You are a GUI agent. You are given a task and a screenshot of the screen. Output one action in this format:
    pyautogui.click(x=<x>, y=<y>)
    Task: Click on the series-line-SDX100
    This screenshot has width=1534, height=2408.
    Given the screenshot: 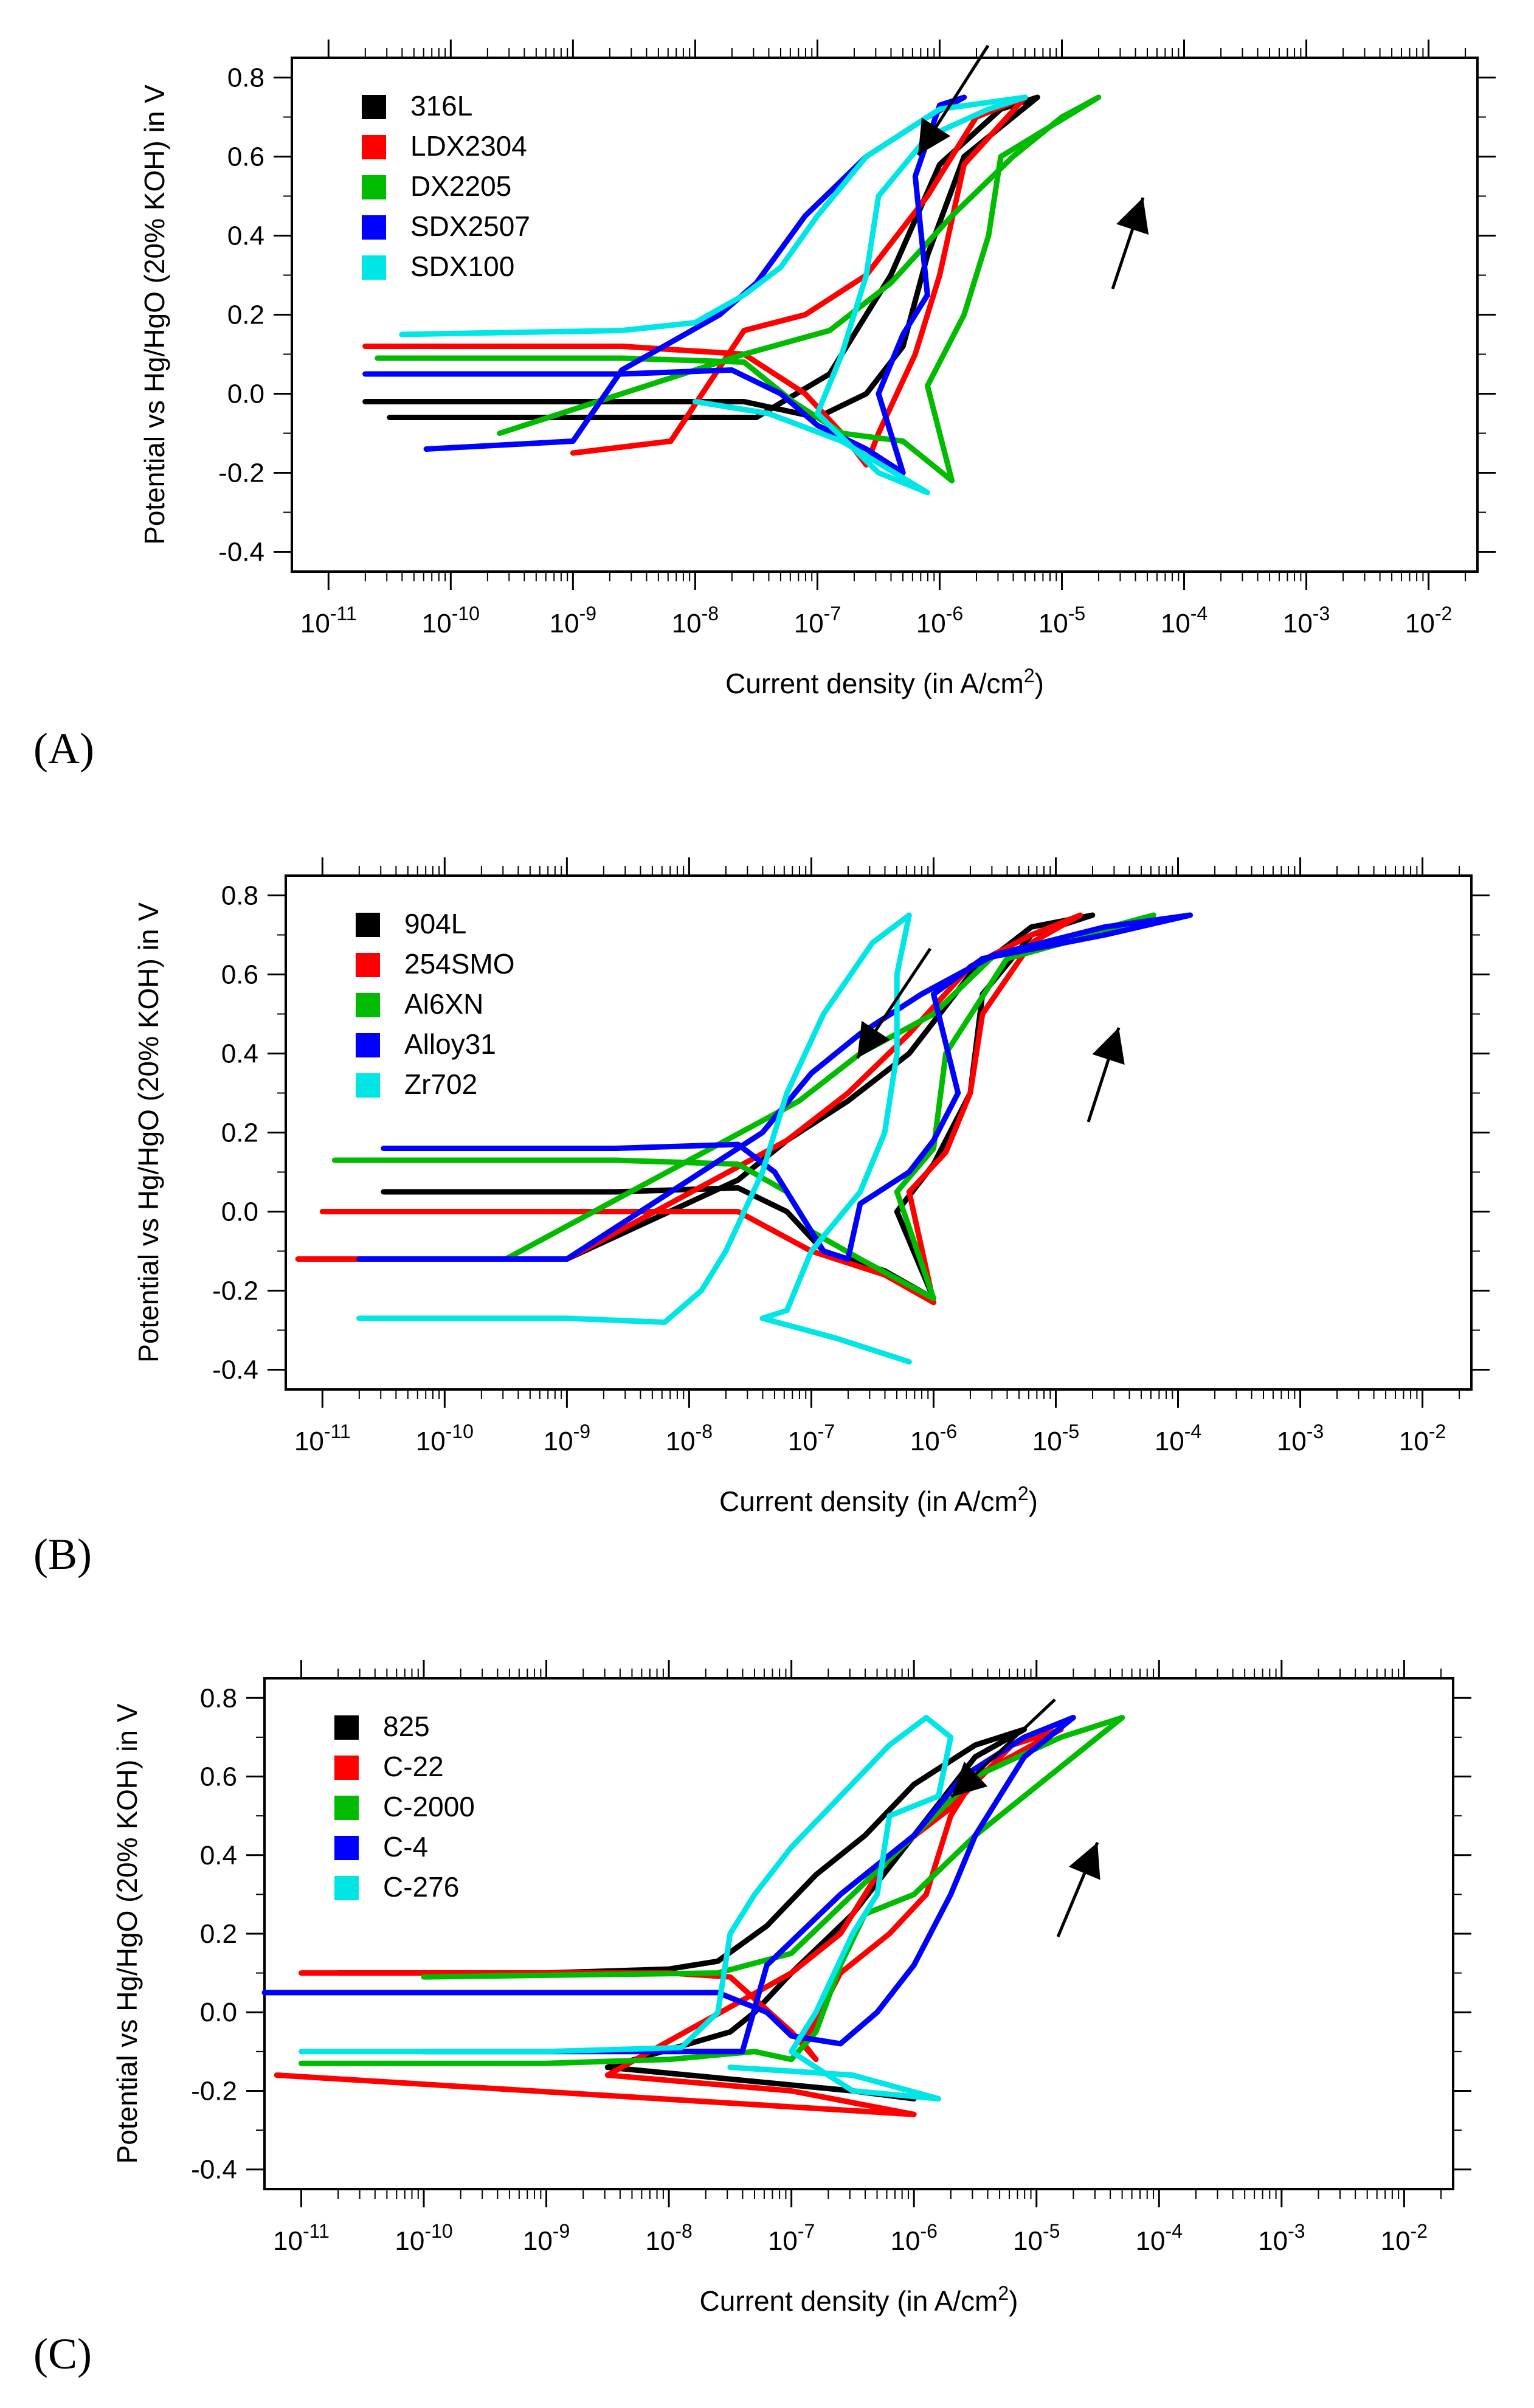 What is the action you would take?
    pyautogui.click(x=713, y=295)
    